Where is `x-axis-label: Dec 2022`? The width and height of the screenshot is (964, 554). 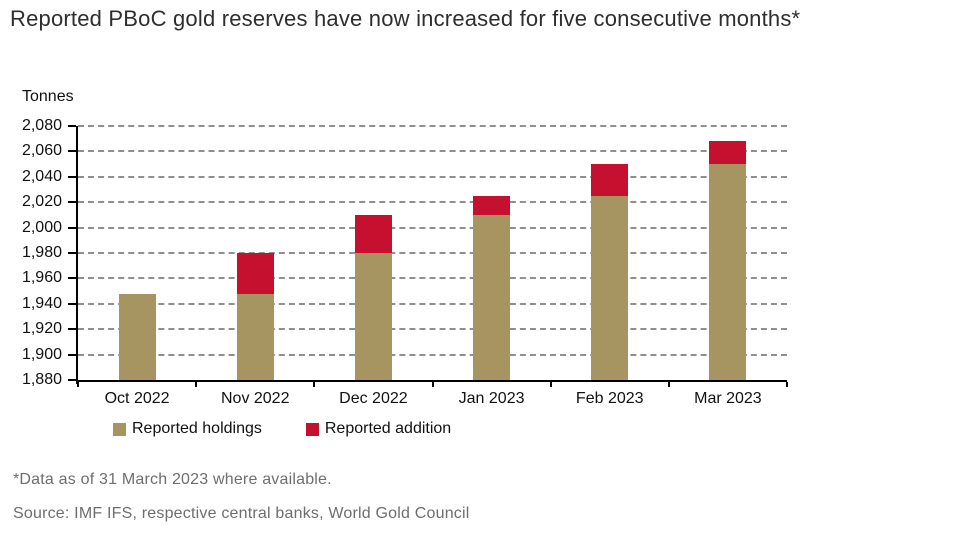 x-axis-label: Dec 2022 is located at coordinates (373, 398).